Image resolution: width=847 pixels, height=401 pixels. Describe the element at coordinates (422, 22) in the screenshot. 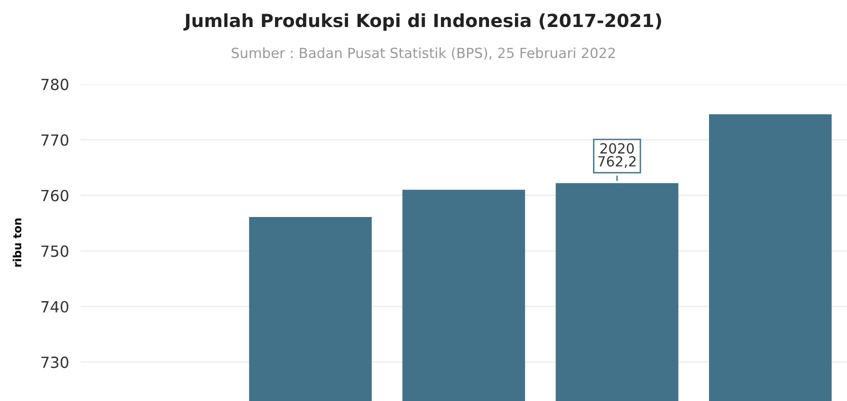

I see `chart-title: Jumlah Produksi Kopi di Indonesia (2017-2021)` at that location.